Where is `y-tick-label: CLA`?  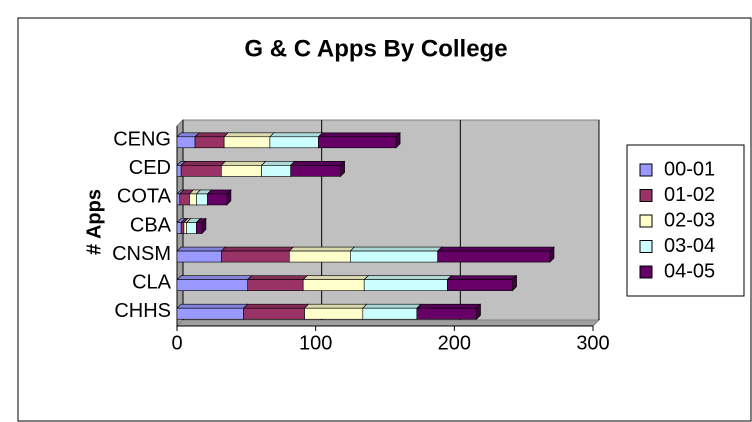
y-tick-label: CLA is located at coordinates (152, 282).